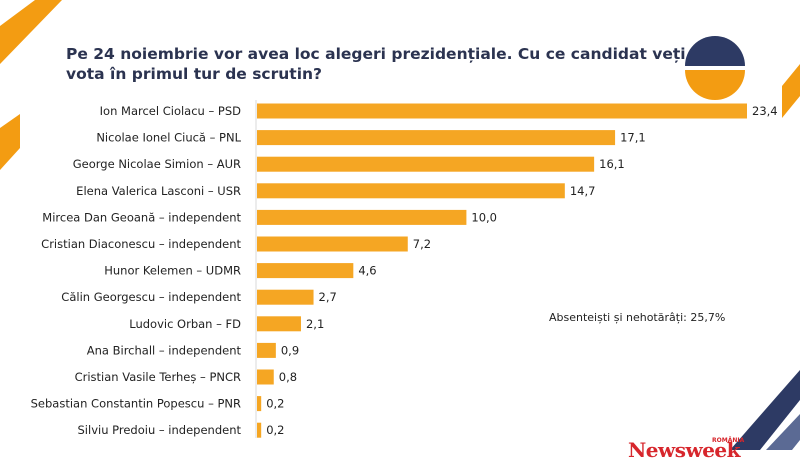 The width and height of the screenshot is (800, 462). I want to click on value-label: 17,1, so click(633, 138).